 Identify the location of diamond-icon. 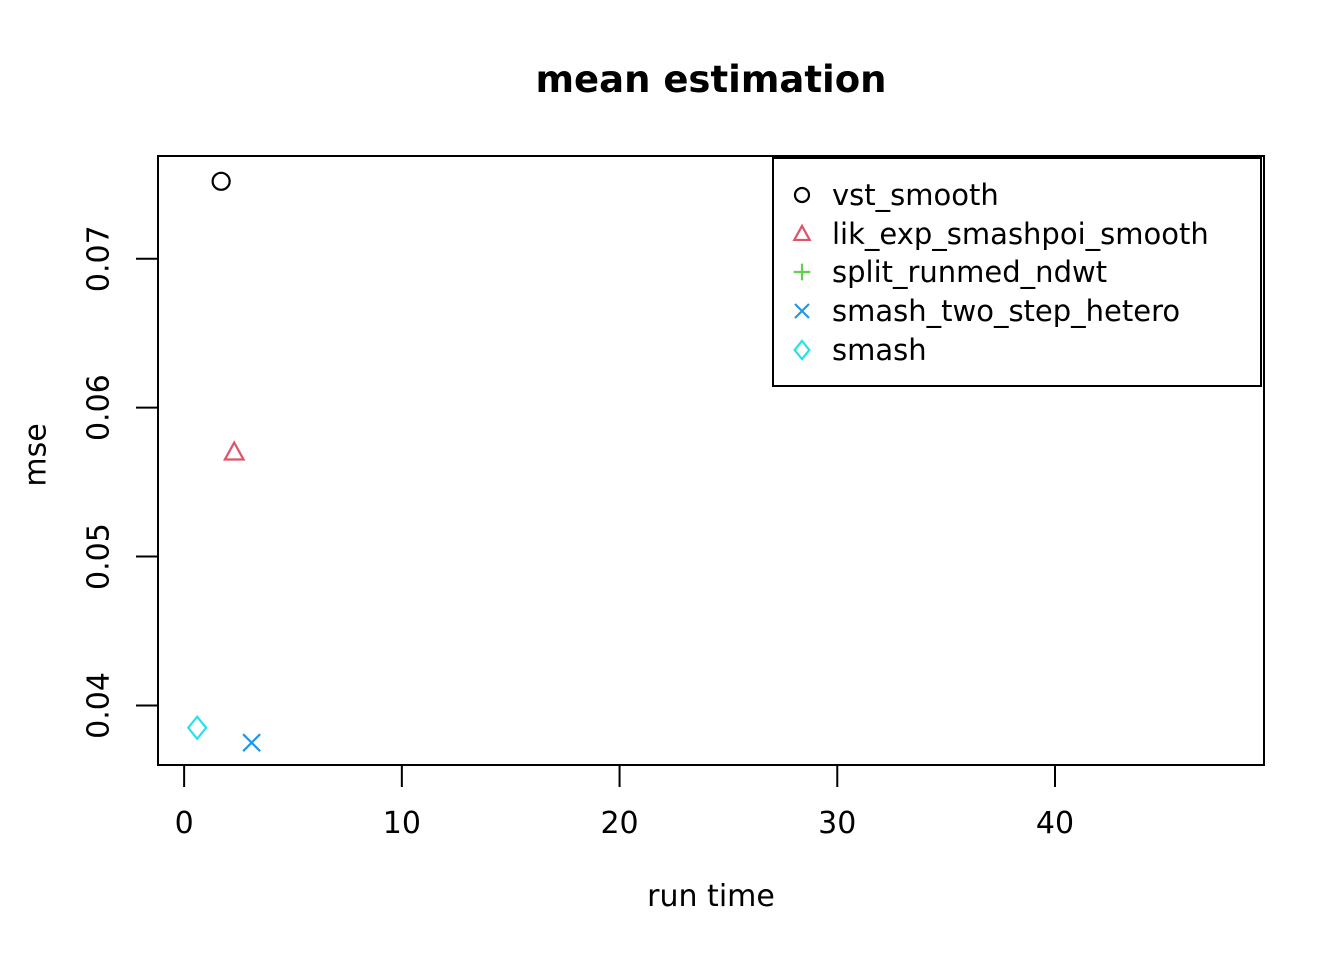
(802, 349).